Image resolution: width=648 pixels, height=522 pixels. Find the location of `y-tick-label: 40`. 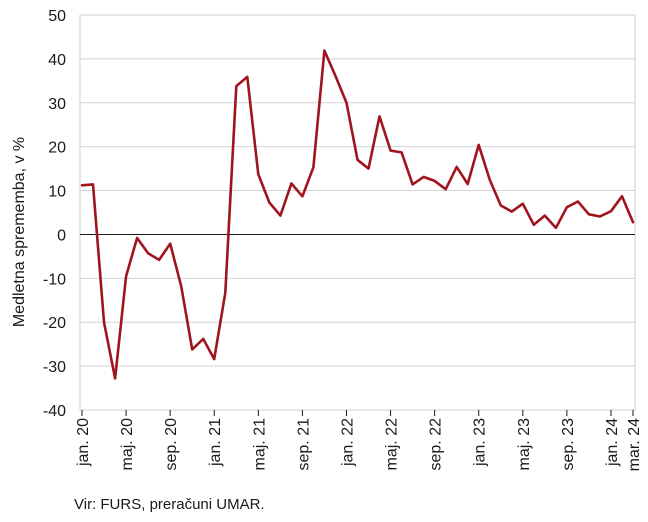

y-tick-label: 40 is located at coordinates (57, 60).